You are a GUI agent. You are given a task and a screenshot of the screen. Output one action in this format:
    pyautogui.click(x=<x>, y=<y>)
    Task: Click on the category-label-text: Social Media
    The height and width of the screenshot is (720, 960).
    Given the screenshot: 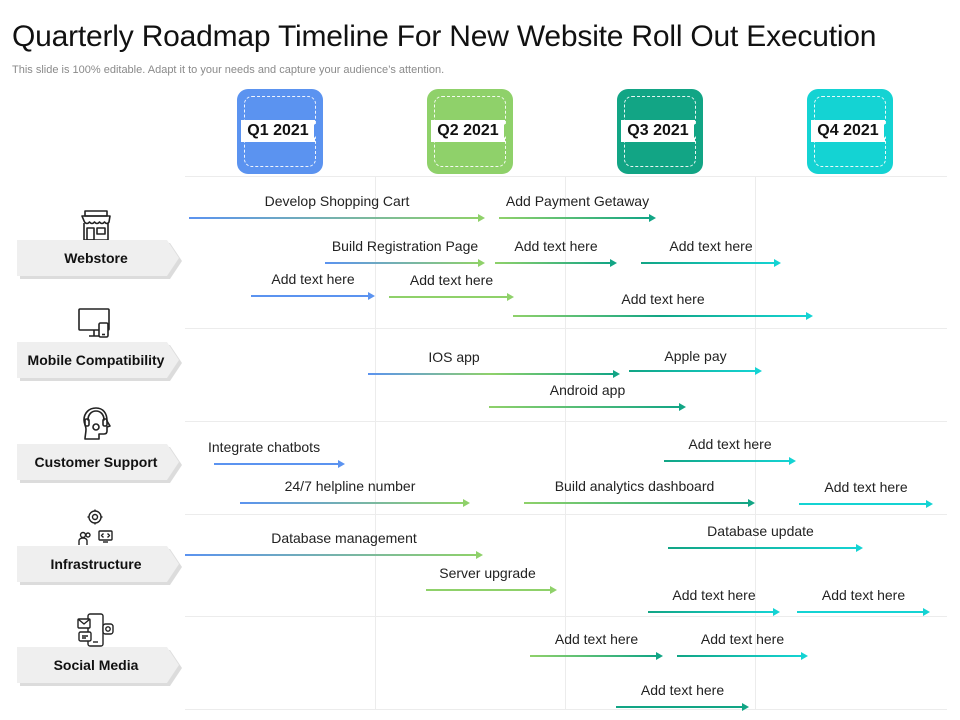 What is the action you would take?
    pyautogui.click(x=96, y=665)
    